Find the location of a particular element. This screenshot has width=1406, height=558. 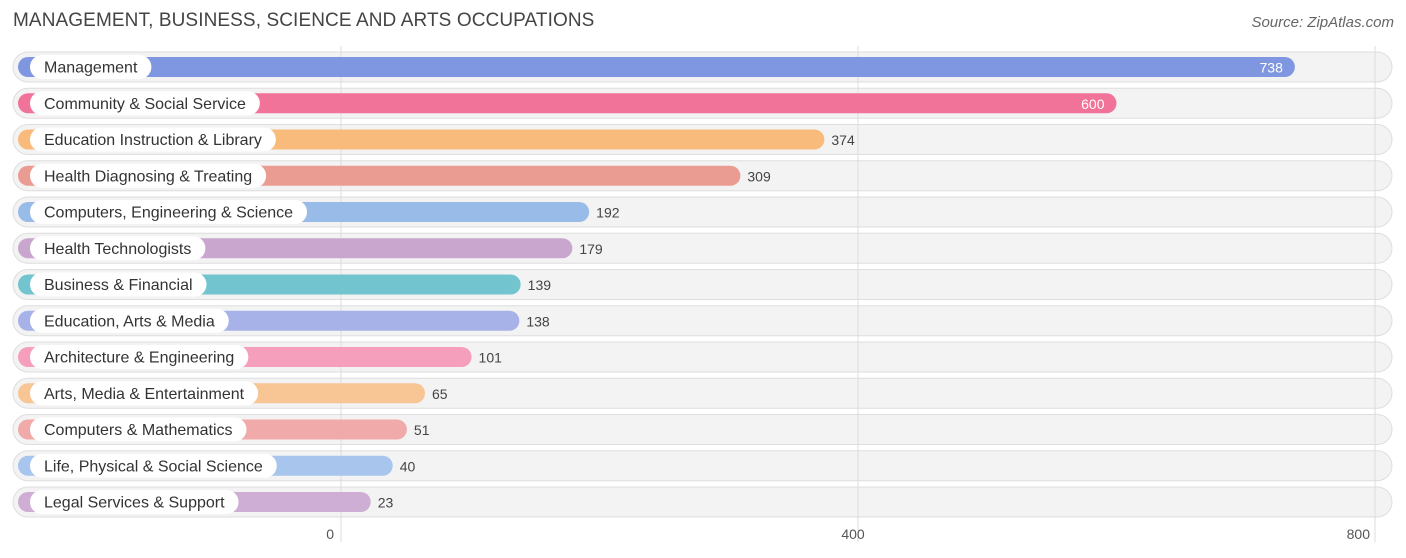

category-label: Architecture & Engineering is located at coordinates (139, 358).